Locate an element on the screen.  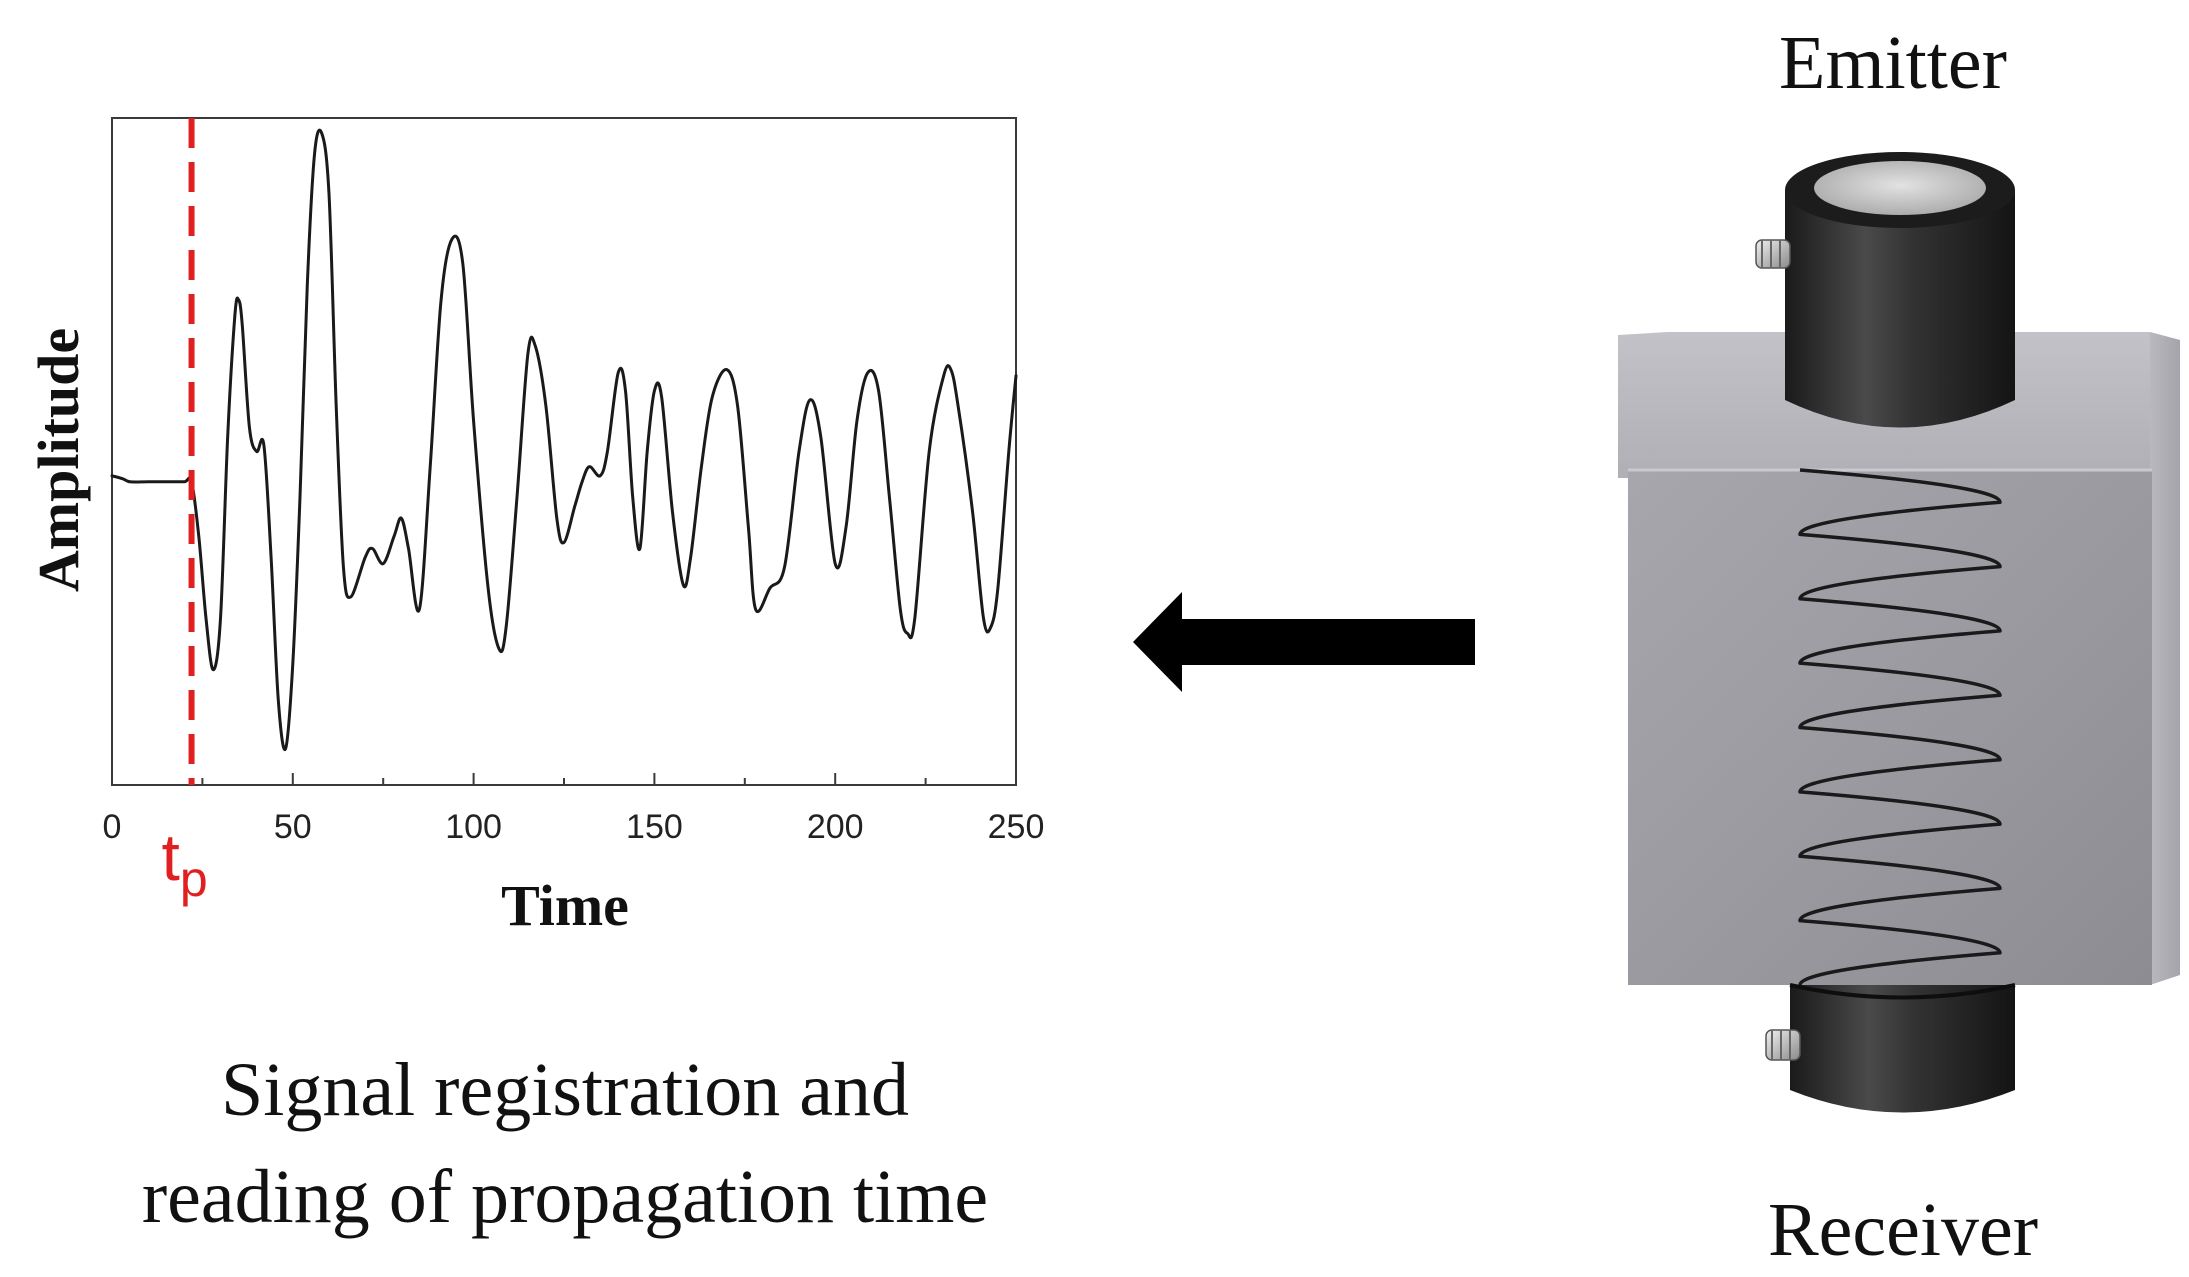
propagation-time-marker-label: tp is located at coordinates (185, 863).